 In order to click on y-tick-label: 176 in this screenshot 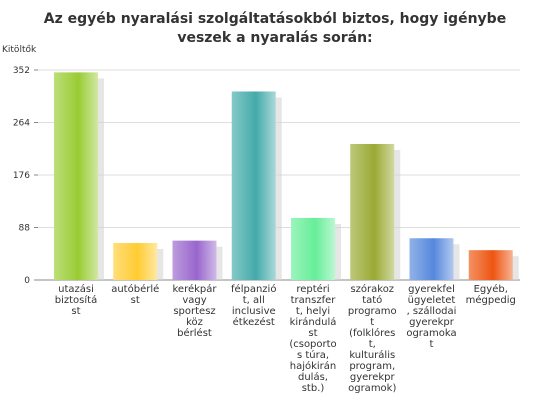, I will do `click(21, 176)`.